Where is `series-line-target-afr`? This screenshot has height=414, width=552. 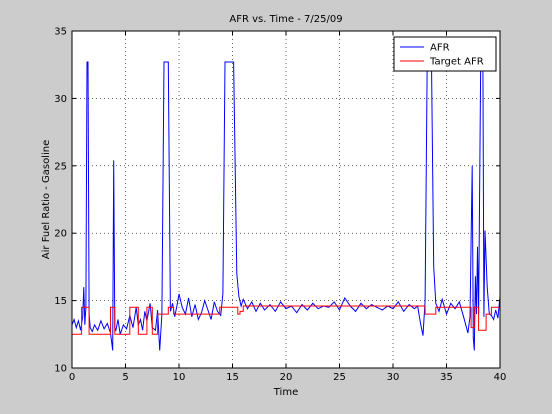 series-line-target-afr is located at coordinates (286, 320).